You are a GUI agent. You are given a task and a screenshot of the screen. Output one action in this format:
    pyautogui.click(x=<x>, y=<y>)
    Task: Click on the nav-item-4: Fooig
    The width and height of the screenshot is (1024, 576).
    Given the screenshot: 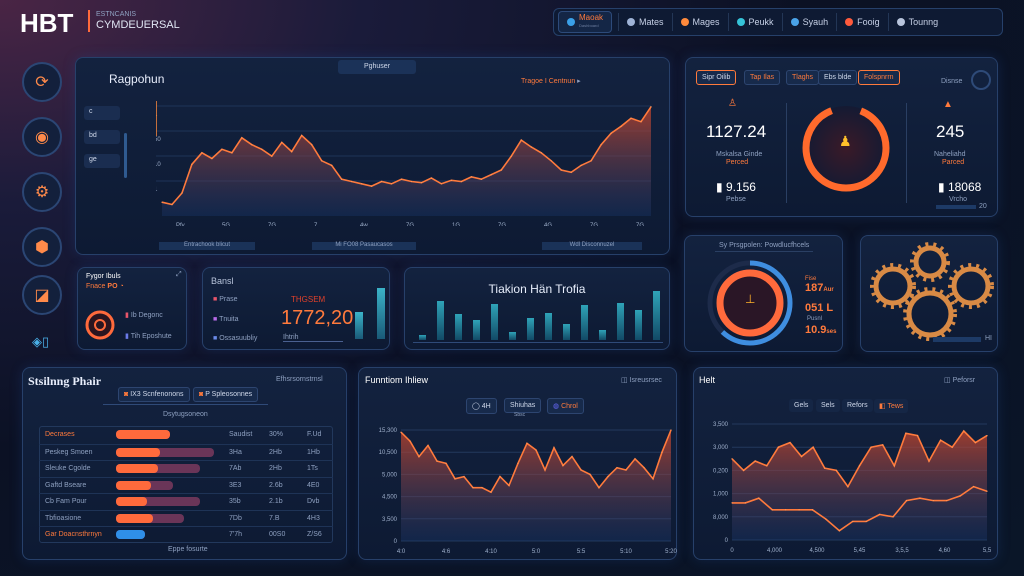 What is the action you would take?
    pyautogui.click(x=862, y=22)
    